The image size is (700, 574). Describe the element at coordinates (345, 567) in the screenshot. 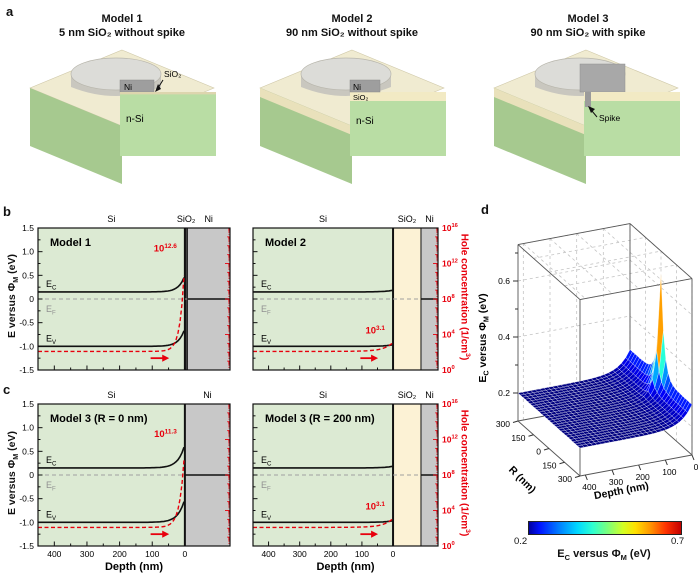

I see `x-axis-title: Depth (nm)` at that location.